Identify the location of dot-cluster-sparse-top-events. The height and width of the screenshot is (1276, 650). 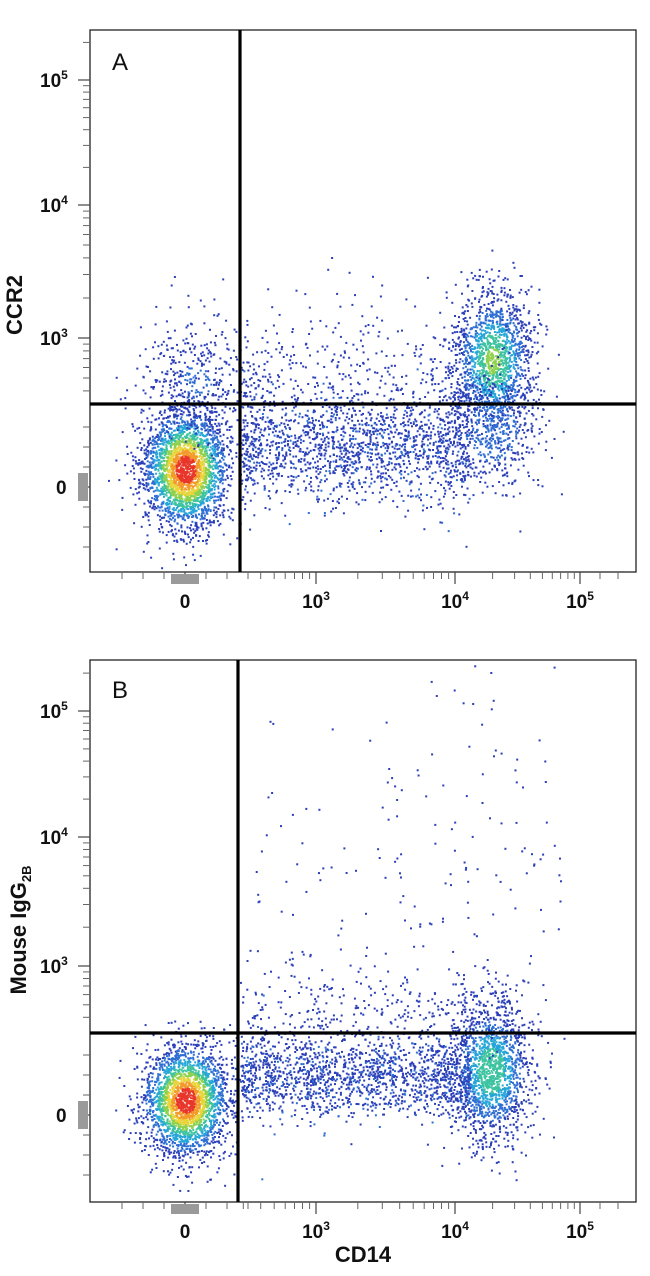
(473, 799).